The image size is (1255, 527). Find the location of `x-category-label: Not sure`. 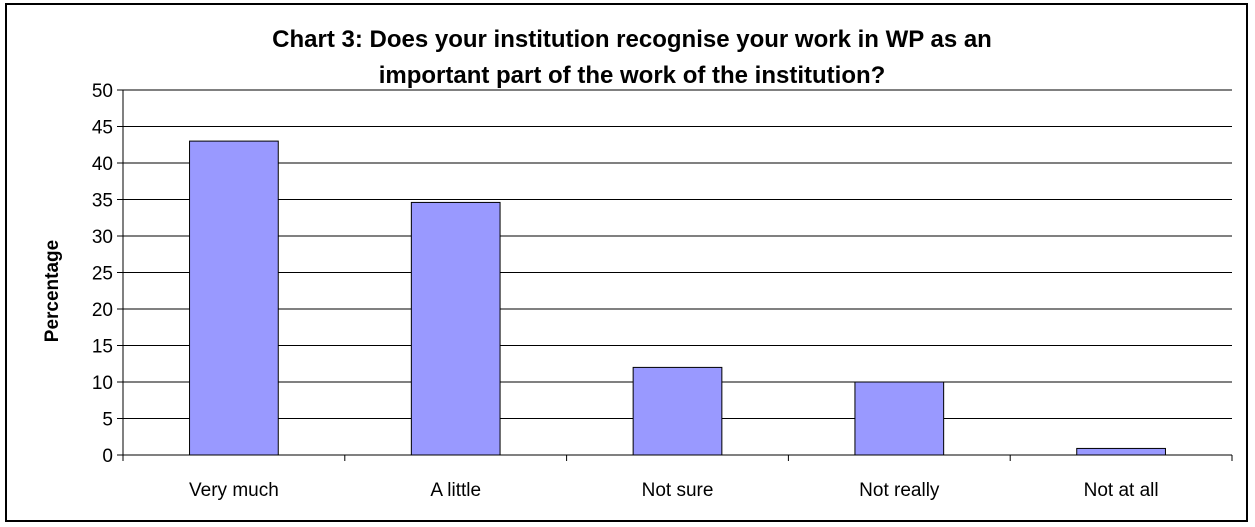

x-category-label: Not sure is located at coordinates (678, 490).